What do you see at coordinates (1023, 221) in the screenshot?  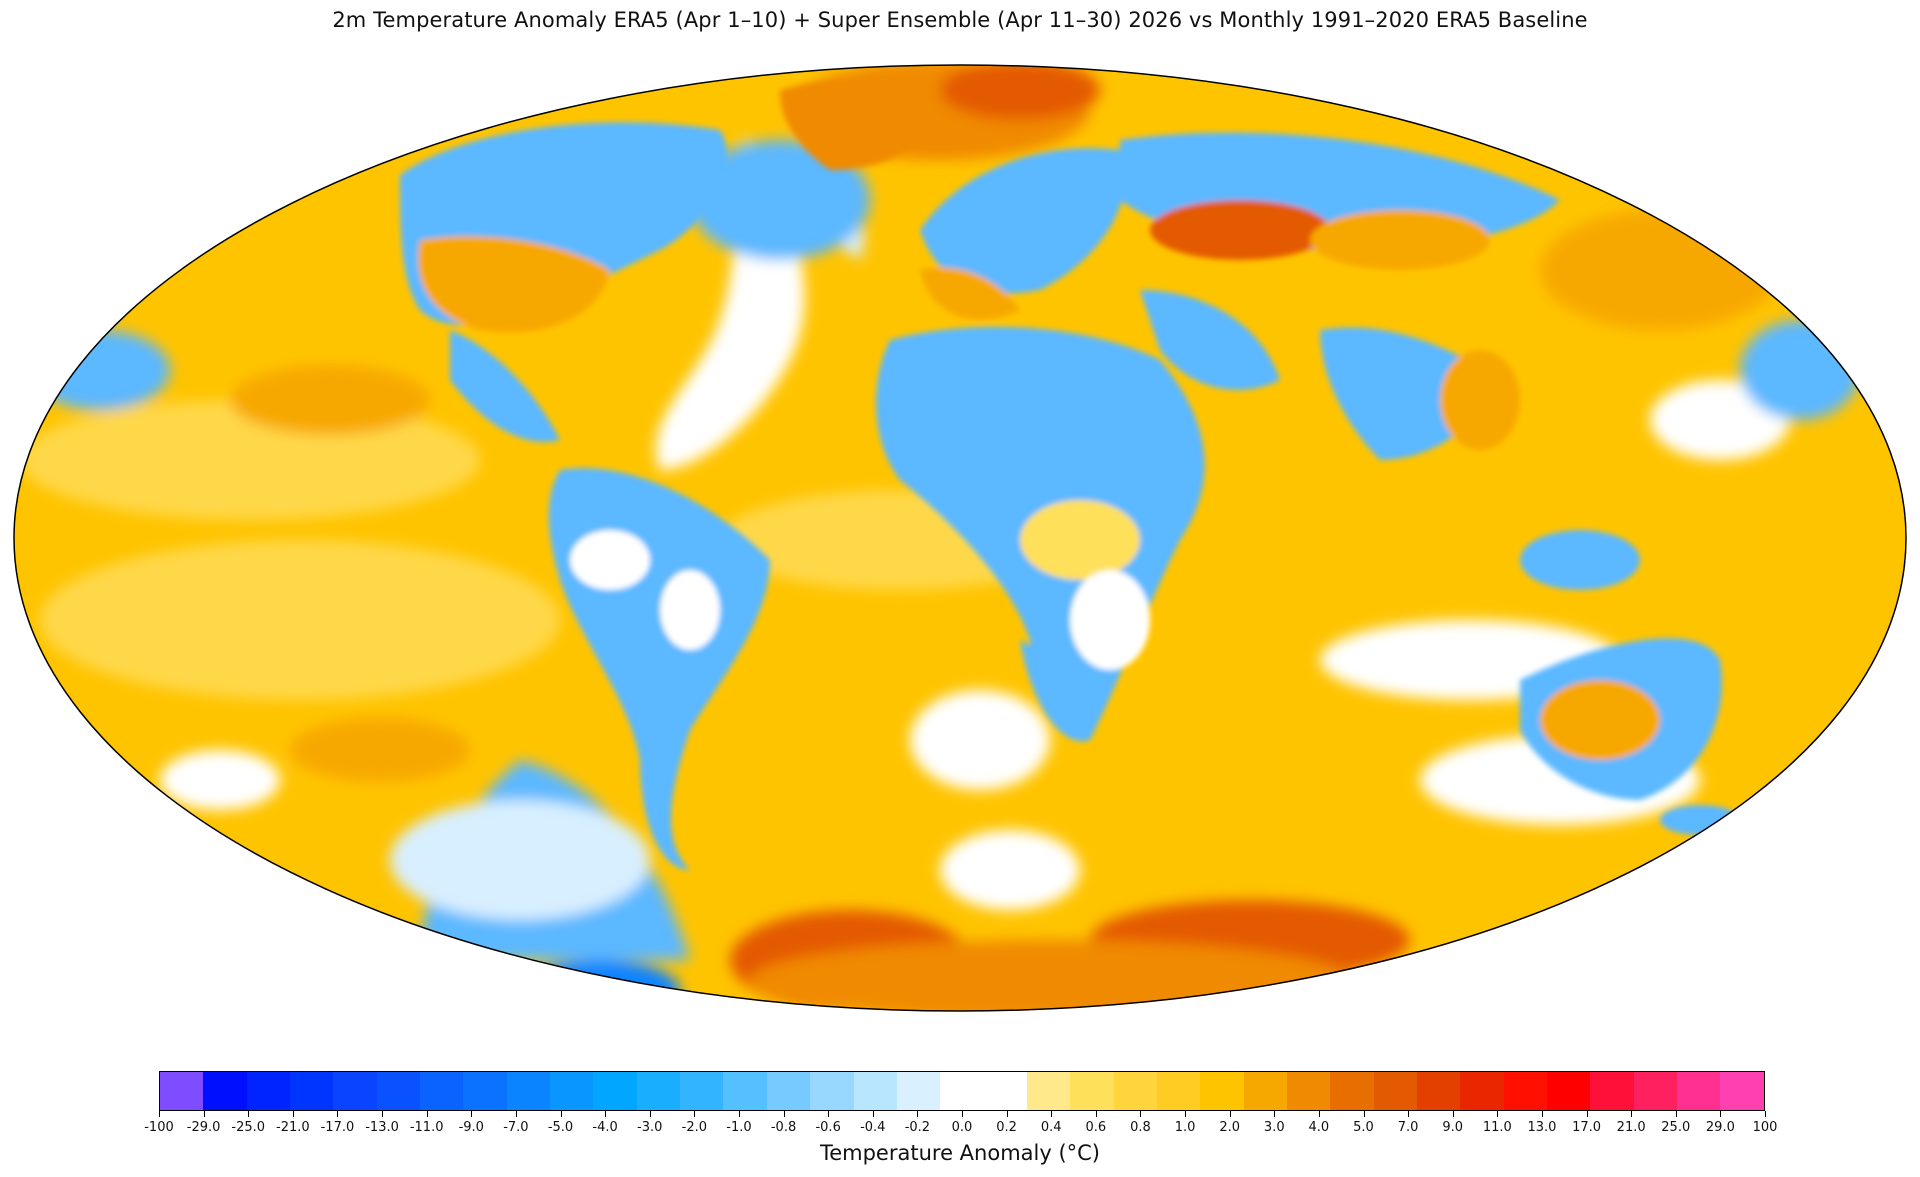 I see `europe-cool` at bounding box center [1023, 221].